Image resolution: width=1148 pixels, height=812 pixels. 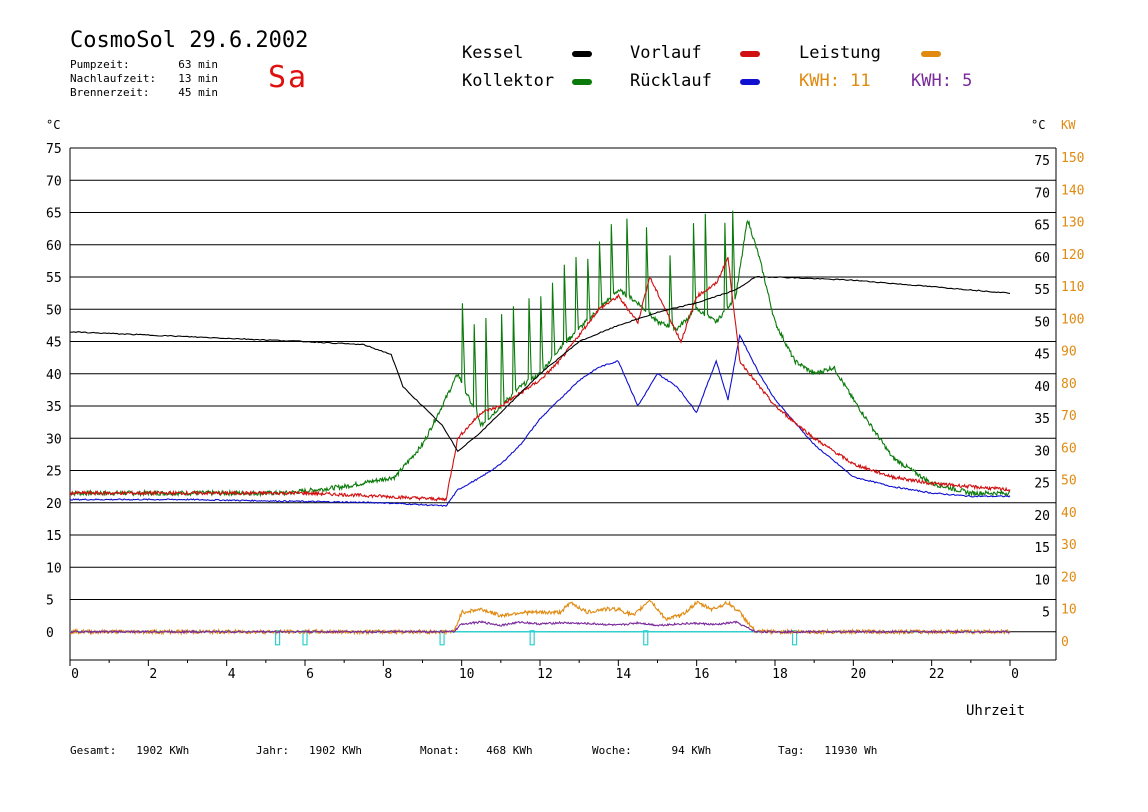 What do you see at coordinates (54, 310) in the screenshot?
I see `y-tick-left: 50` at bounding box center [54, 310].